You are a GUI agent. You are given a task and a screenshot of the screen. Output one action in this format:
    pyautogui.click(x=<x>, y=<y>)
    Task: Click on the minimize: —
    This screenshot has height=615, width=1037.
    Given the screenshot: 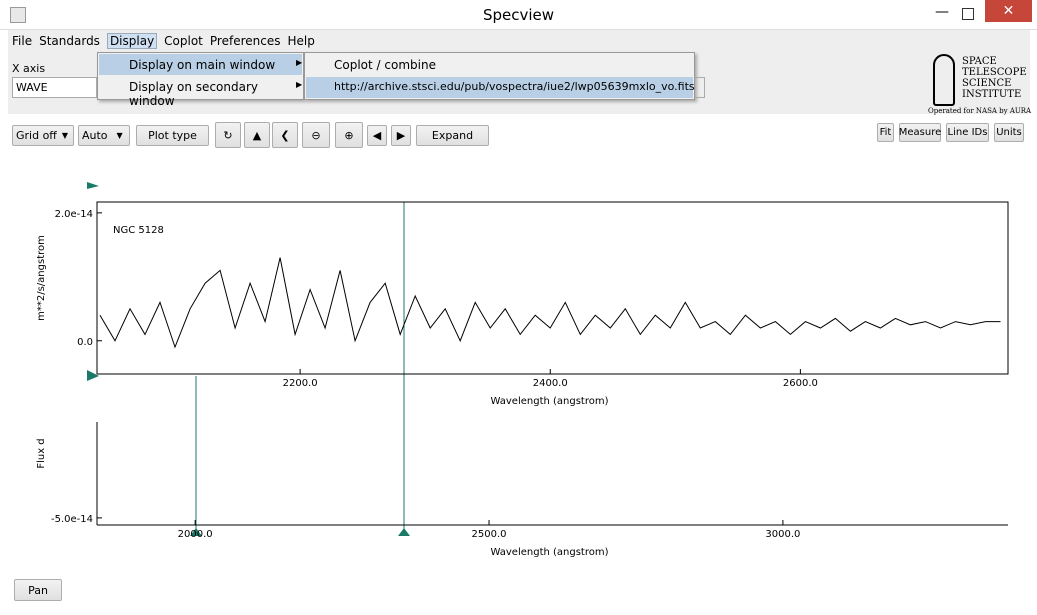 What is the action you would take?
    pyautogui.click(x=942, y=12)
    